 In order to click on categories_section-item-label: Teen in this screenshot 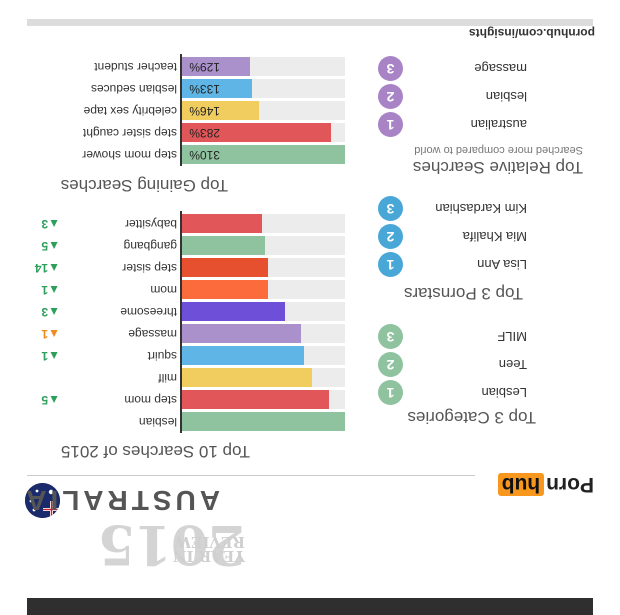, I will do `click(512, 364)`.